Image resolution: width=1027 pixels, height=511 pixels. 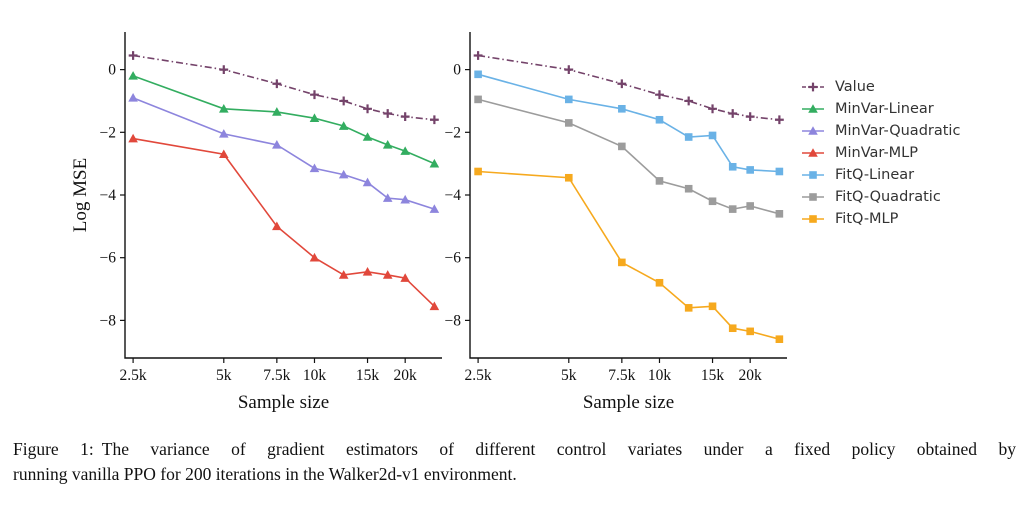 I want to click on legend-item-MinVar-MLP: MinVar-MLP, so click(x=880, y=153).